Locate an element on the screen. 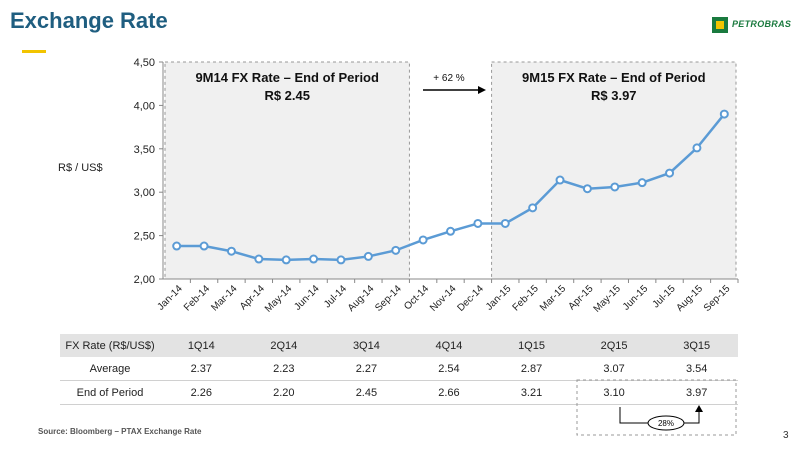  table-cell: 2.87 is located at coordinates (531, 368).